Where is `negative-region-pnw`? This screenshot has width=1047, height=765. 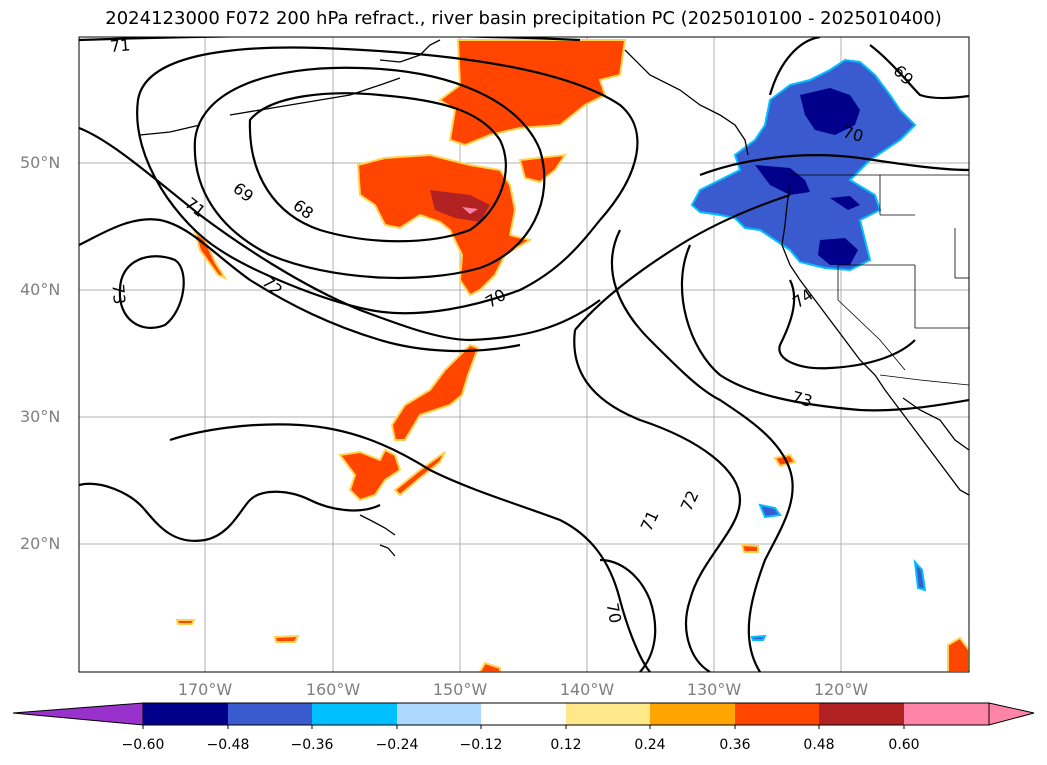 negative-region-pnw is located at coordinates (803, 165).